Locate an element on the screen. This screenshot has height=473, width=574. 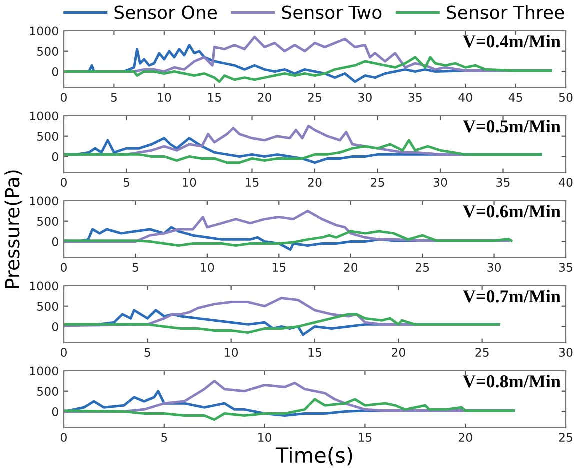
annotation: V=0.7m/Min is located at coordinates (512, 296).